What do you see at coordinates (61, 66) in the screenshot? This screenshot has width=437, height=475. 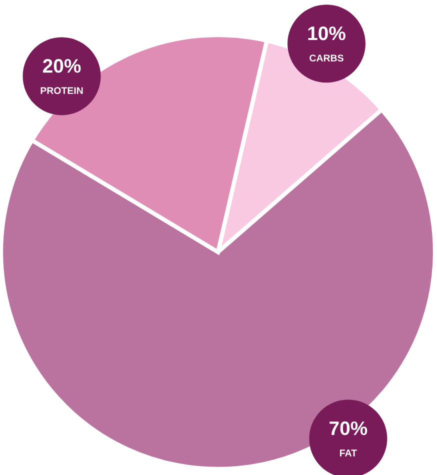 I see `data-label: 20%` at bounding box center [61, 66].